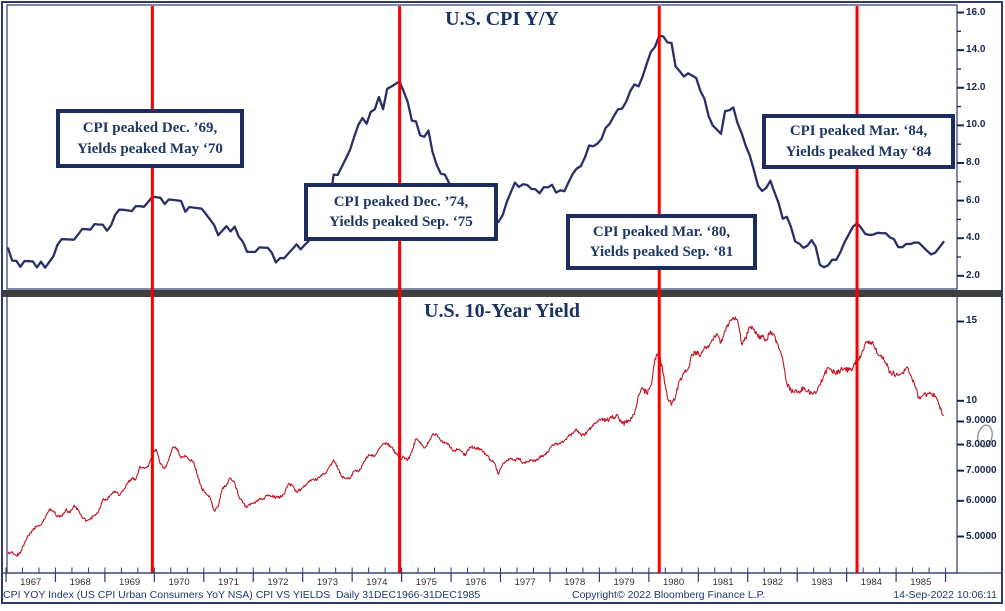 The width and height of the screenshot is (1005, 611). Describe the element at coordinates (981, 500) in the screenshot. I see `bottom-y-tick-label: 6.0000` at that location.